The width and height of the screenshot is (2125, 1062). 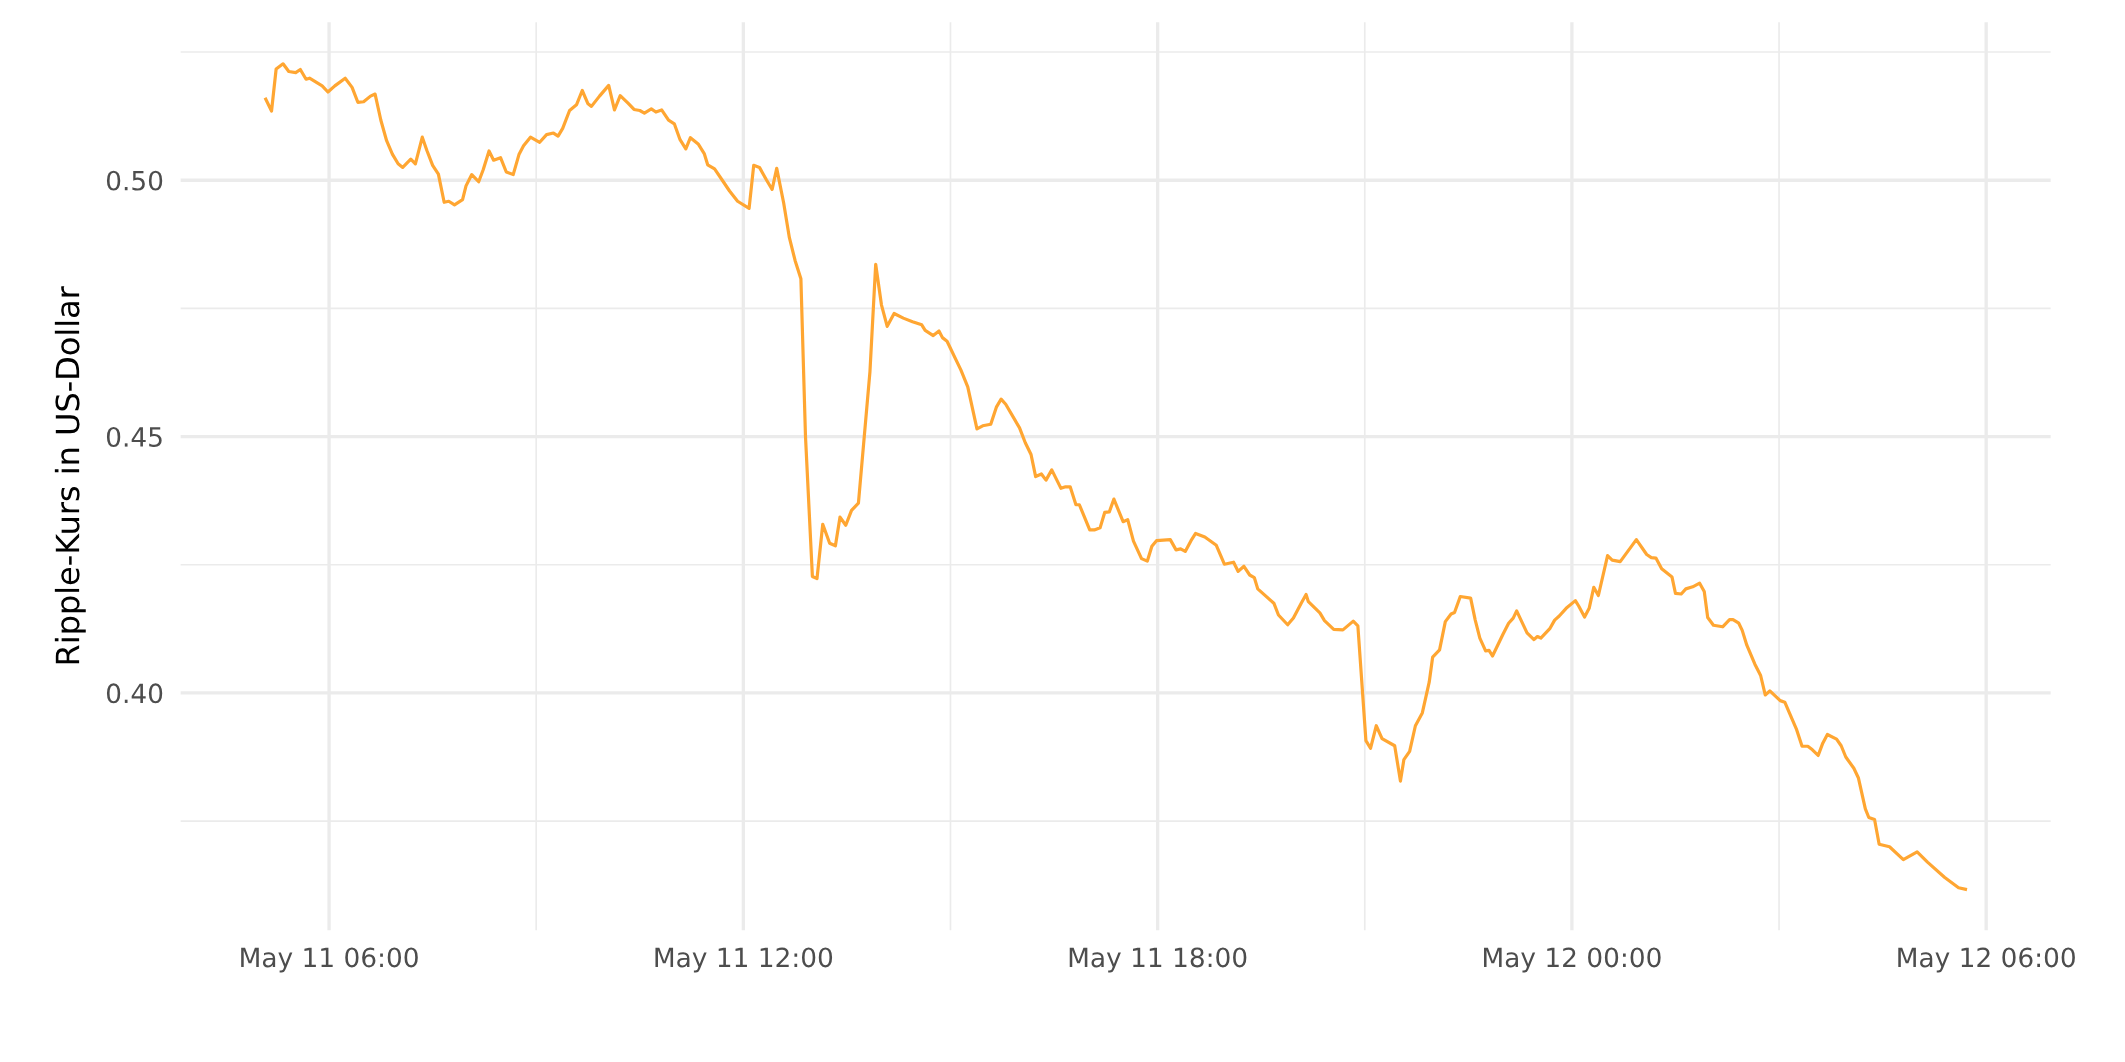 What do you see at coordinates (134, 693) in the screenshot?
I see `y-tick-label: 0.40` at bounding box center [134, 693].